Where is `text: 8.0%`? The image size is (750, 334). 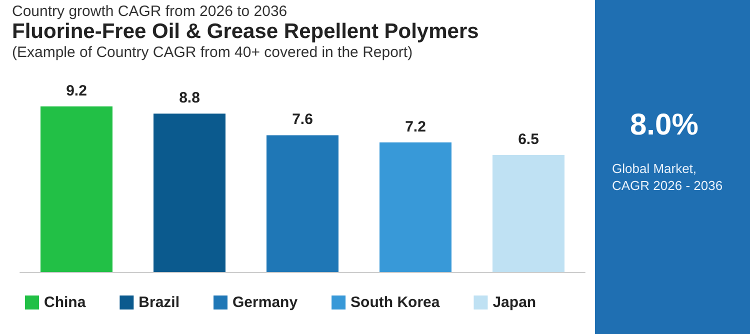 text: 8.0% is located at coordinates (664, 125).